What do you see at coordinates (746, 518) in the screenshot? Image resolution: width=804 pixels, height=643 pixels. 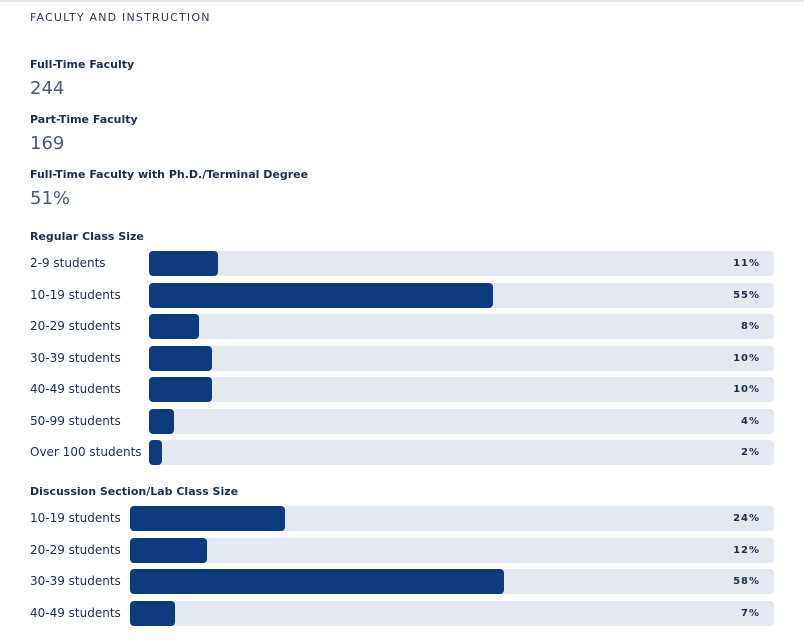 I see `bar-percent: 24%` at bounding box center [746, 518].